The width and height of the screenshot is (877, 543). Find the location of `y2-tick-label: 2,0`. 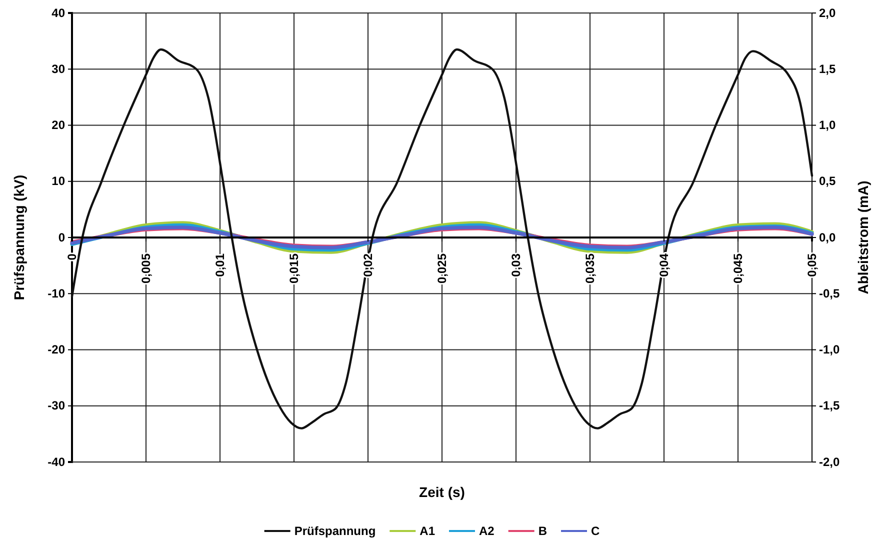

y2-tick-label: 2,0 is located at coordinates (827, 13).